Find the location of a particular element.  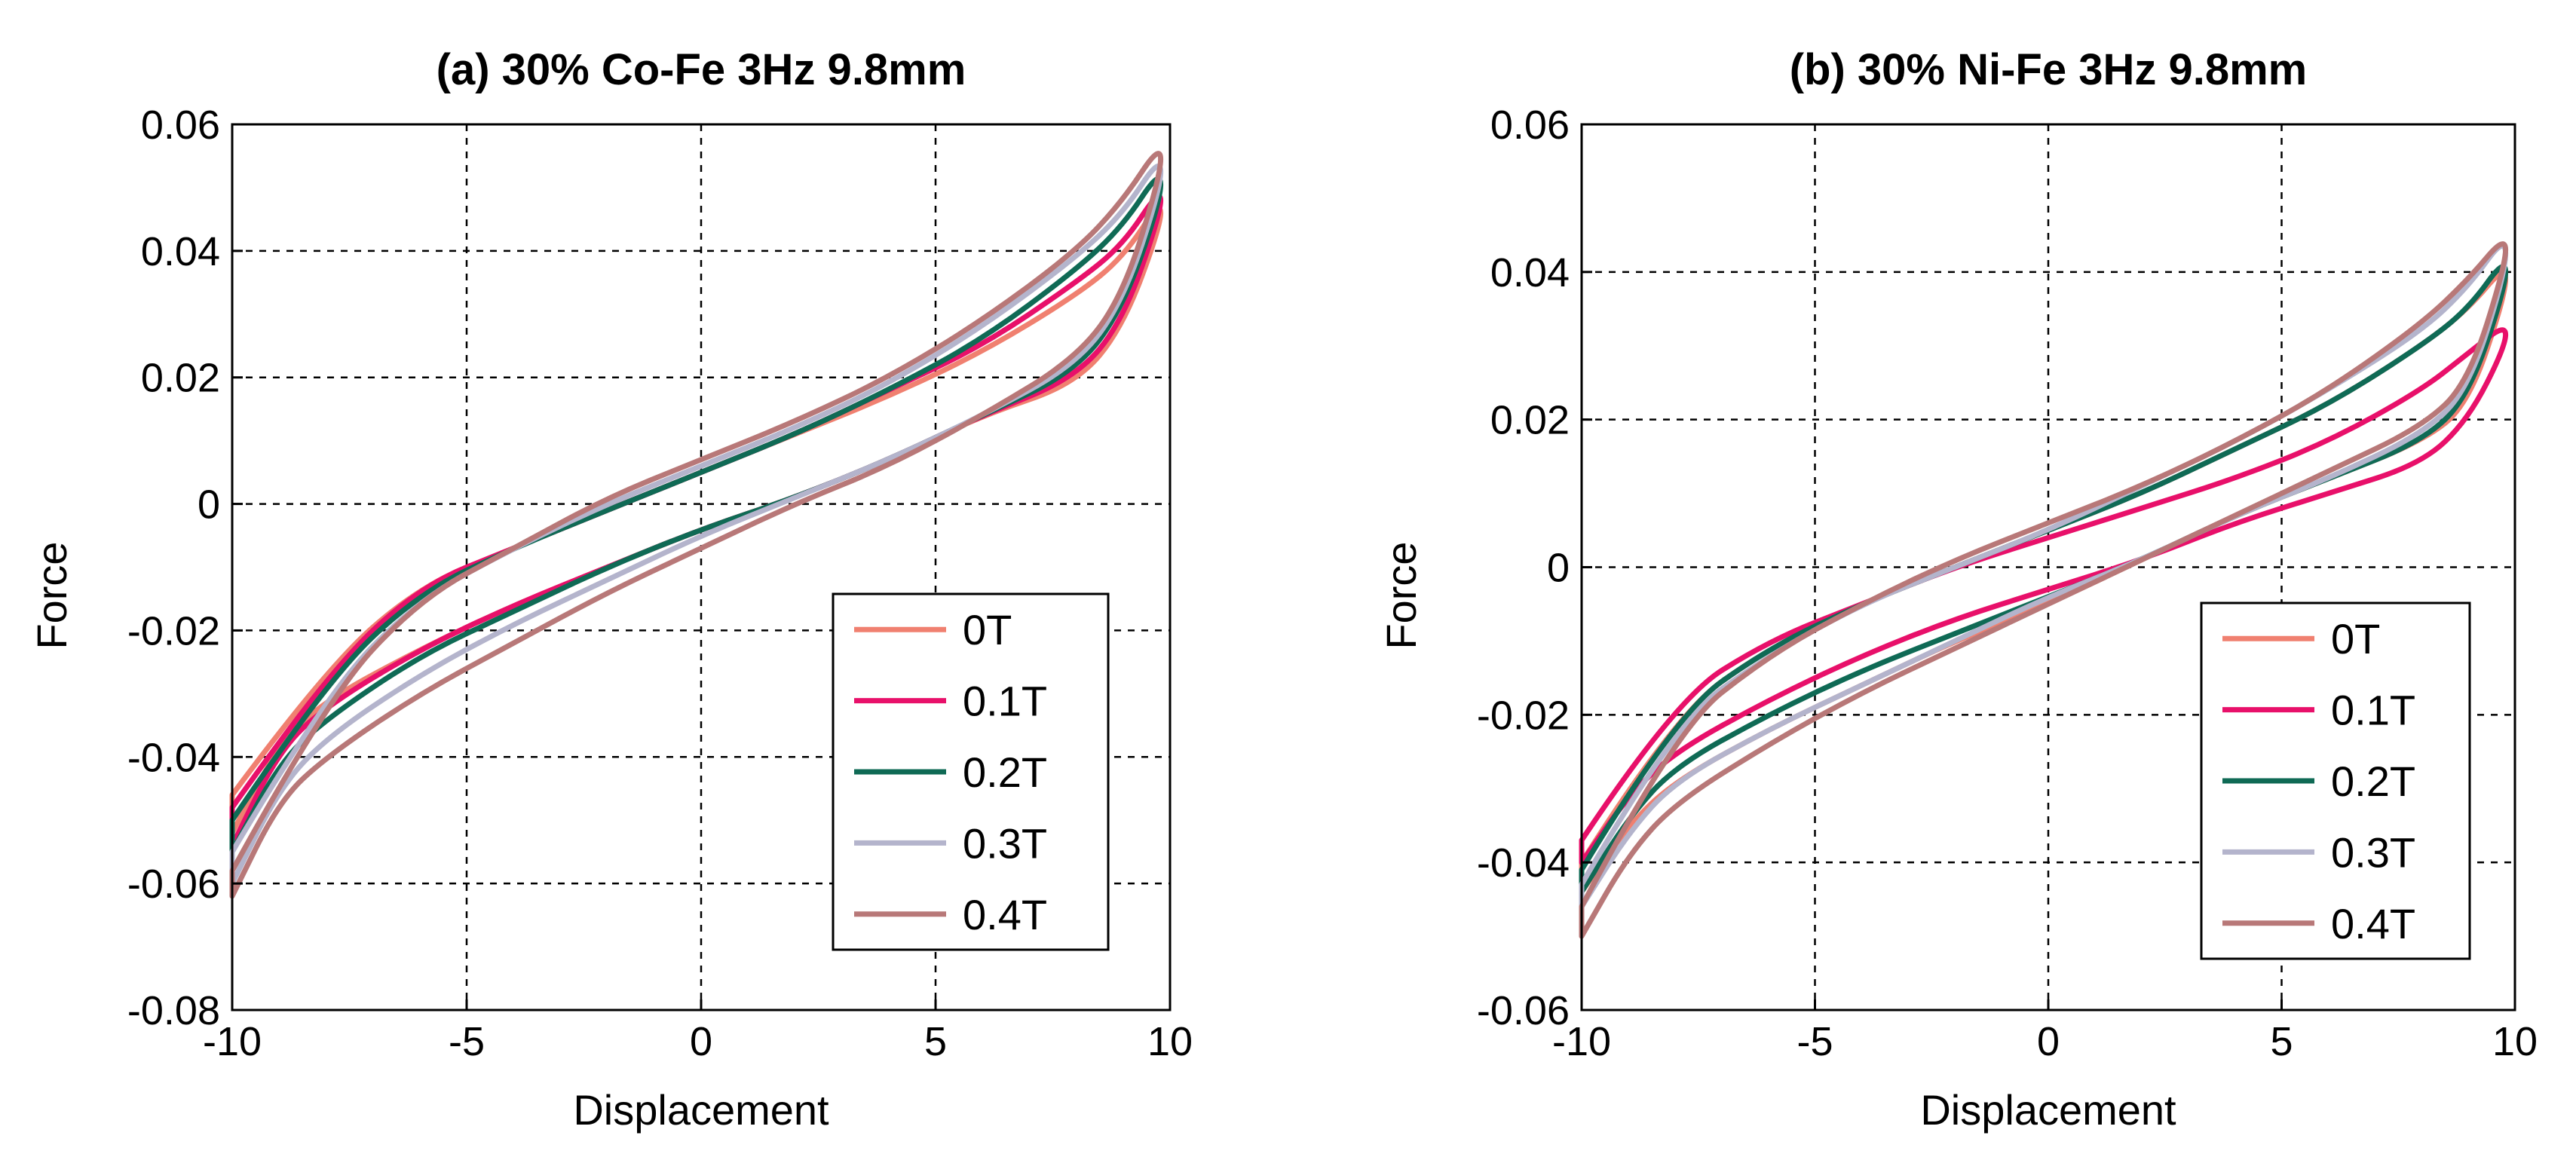

y-tick-label: -0.08 is located at coordinates (173, 1010).